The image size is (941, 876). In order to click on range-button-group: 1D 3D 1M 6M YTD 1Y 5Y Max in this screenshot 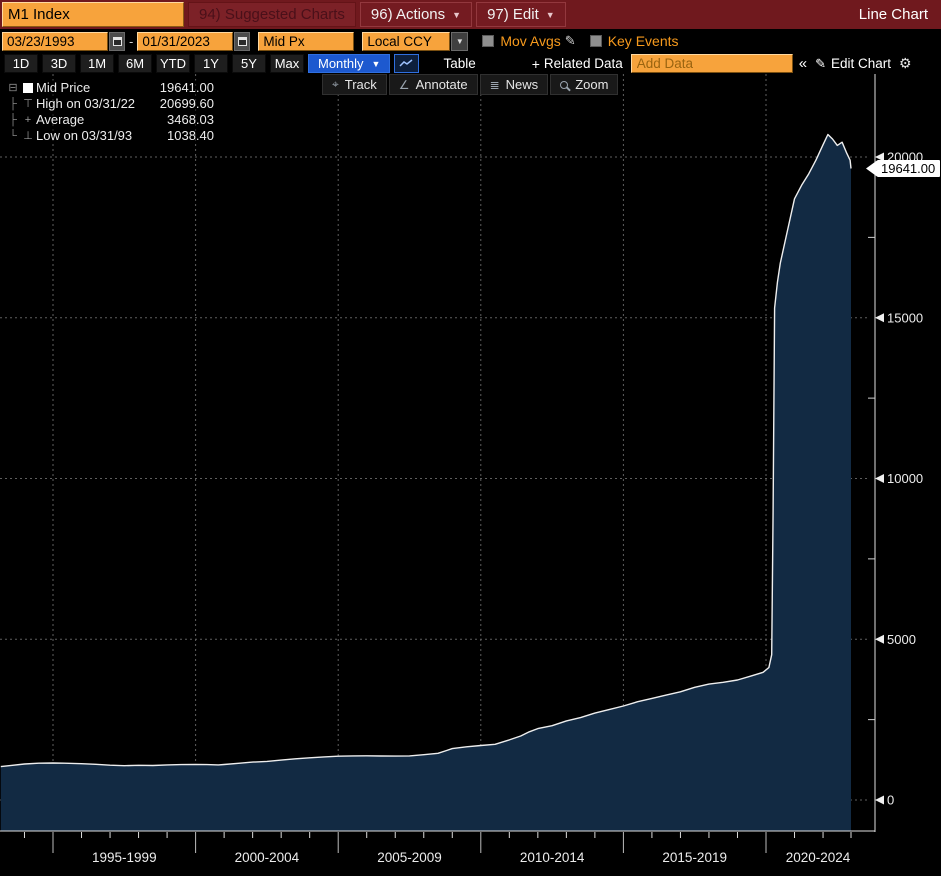, I will do `click(152, 63)`.